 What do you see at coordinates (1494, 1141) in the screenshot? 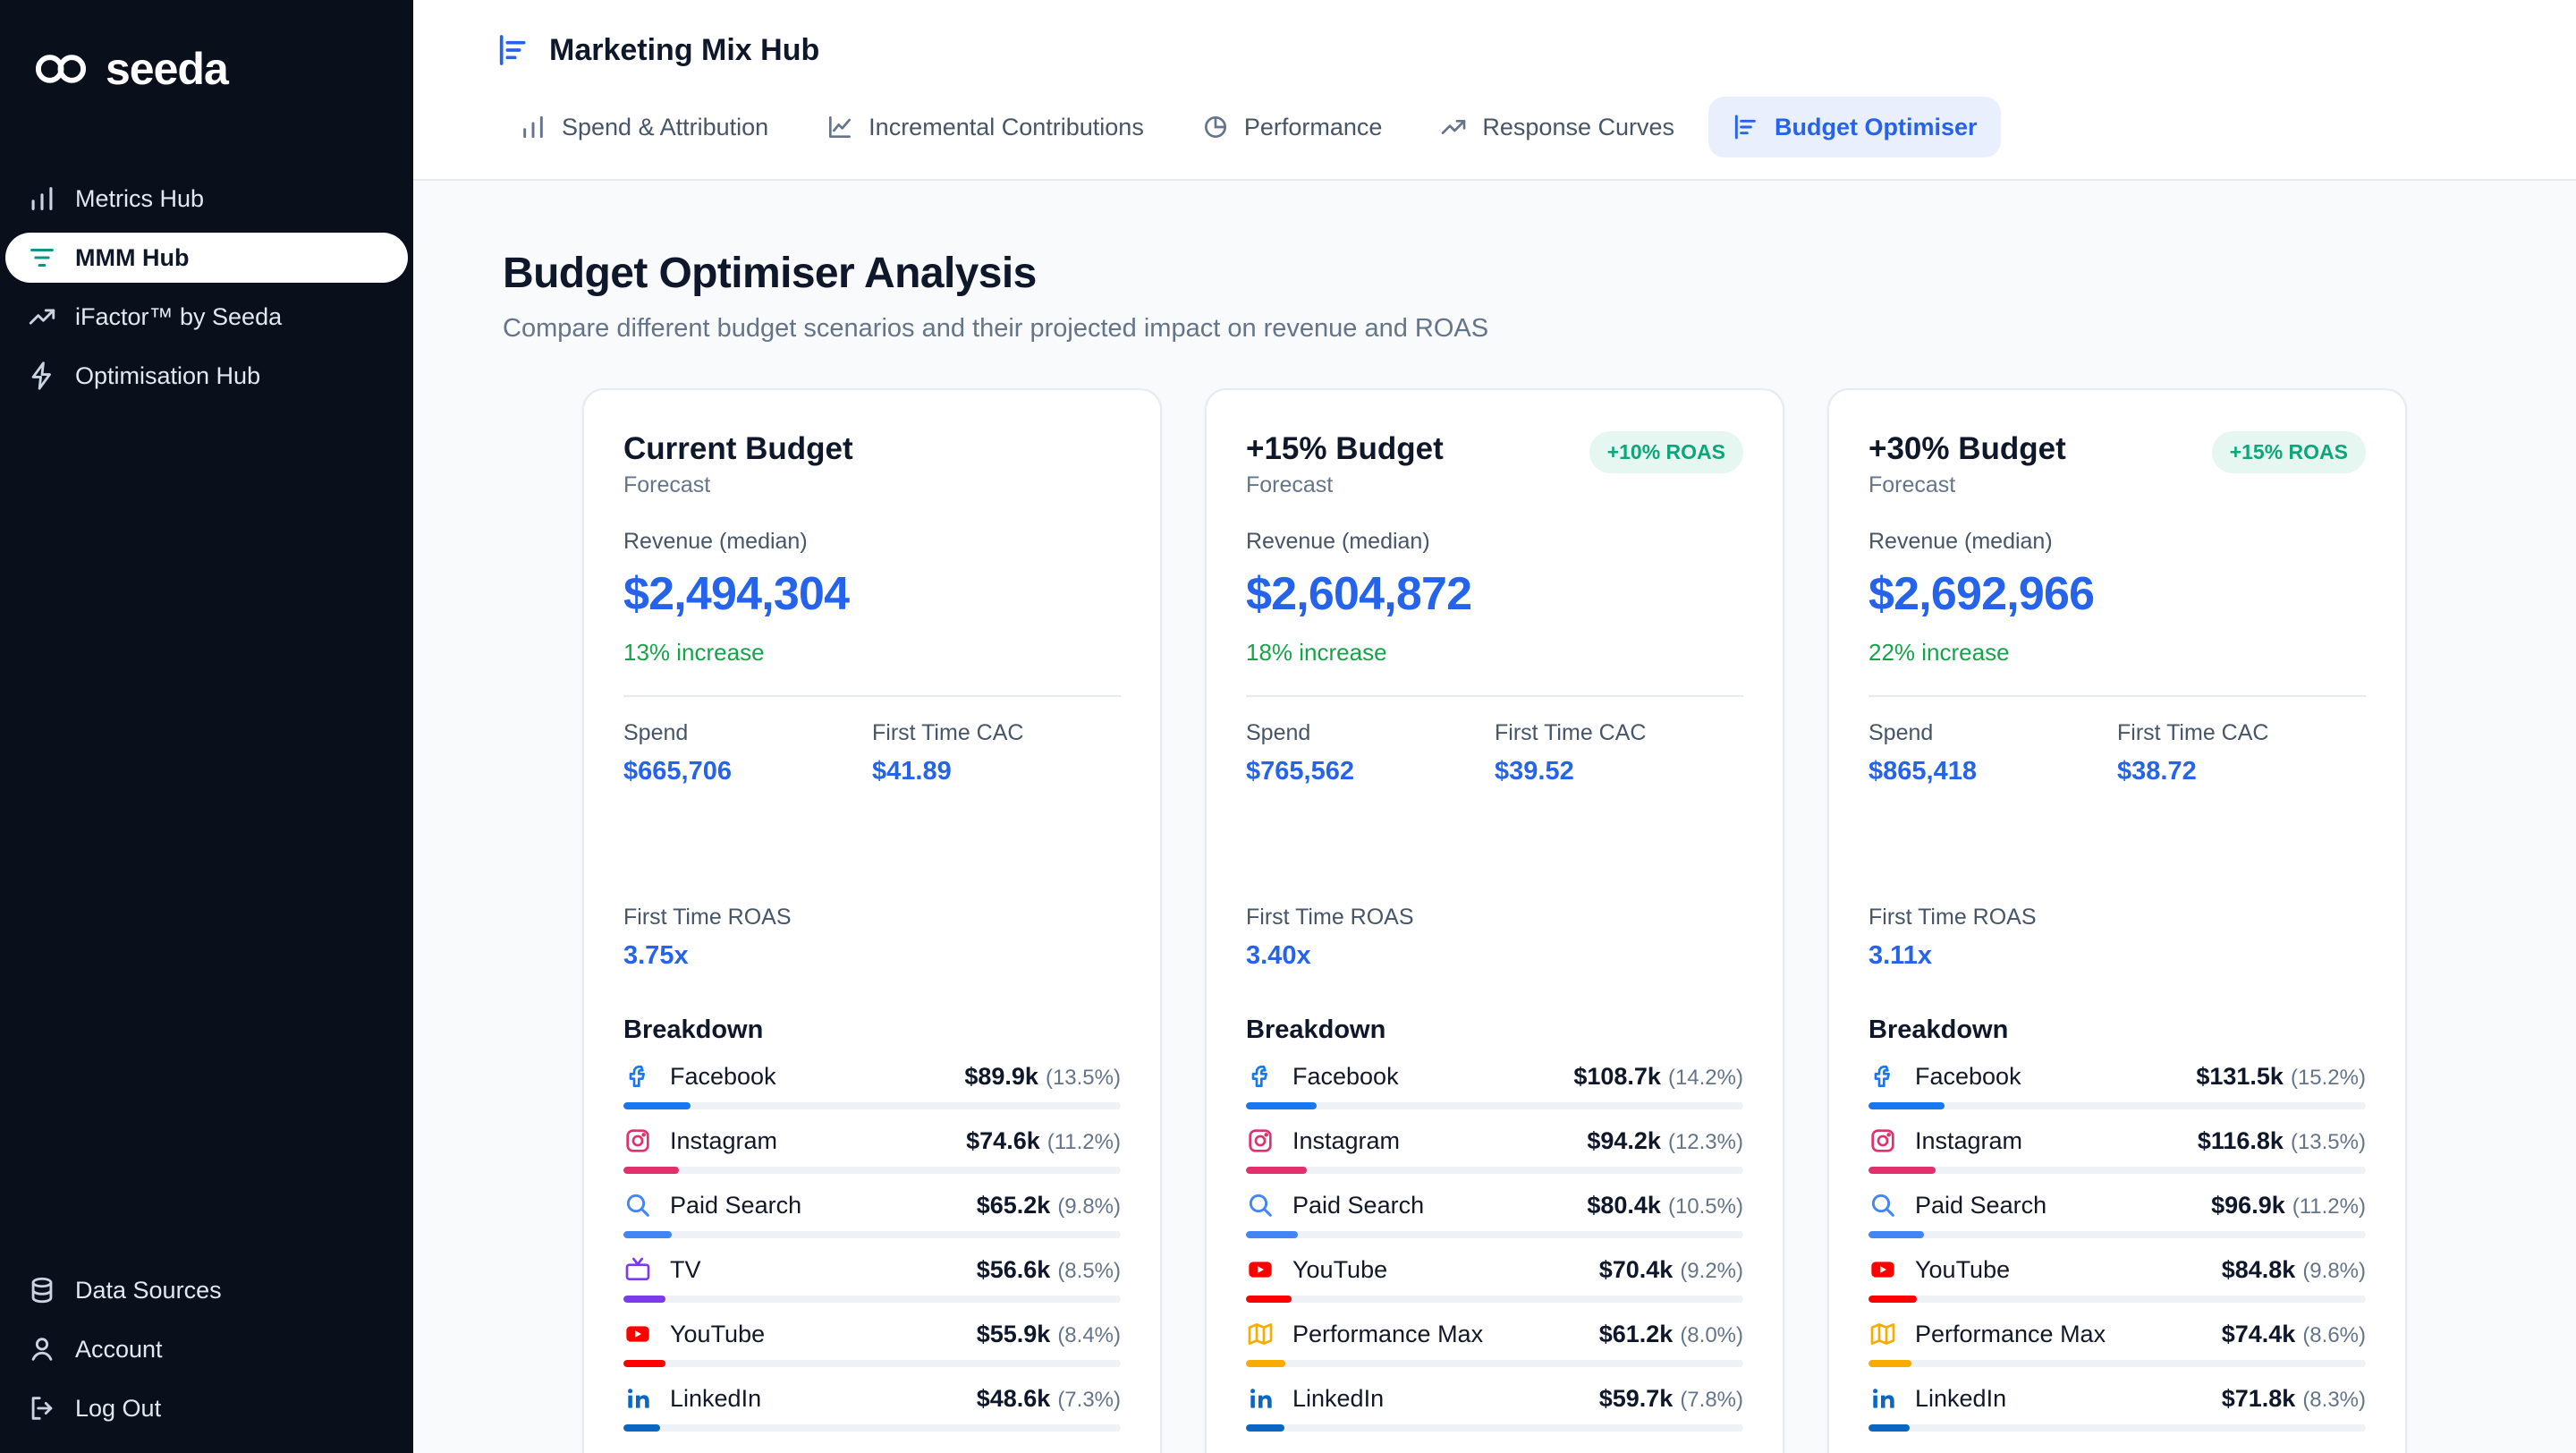
I see `channel-item: Instagram $94.2k (12.3%)` at bounding box center [1494, 1141].